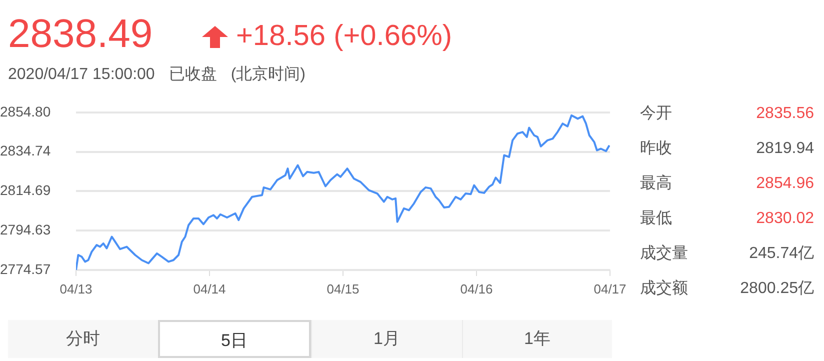 Image resolution: width=824 pixels, height=361 pixels. What do you see at coordinates (192, 74) in the screenshot?
I see `text: 已收盘` at bounding box center [192, 74].